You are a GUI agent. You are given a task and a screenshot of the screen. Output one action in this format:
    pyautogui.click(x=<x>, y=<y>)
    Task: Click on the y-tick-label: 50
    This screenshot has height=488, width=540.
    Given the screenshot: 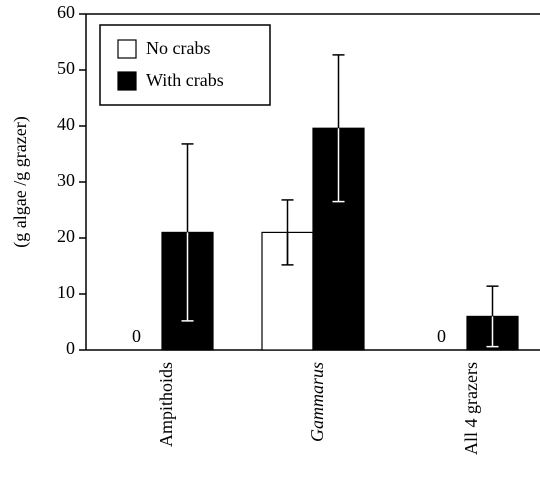 What is the action you would take?
    pyautogui.click(x=66, y=68)
    